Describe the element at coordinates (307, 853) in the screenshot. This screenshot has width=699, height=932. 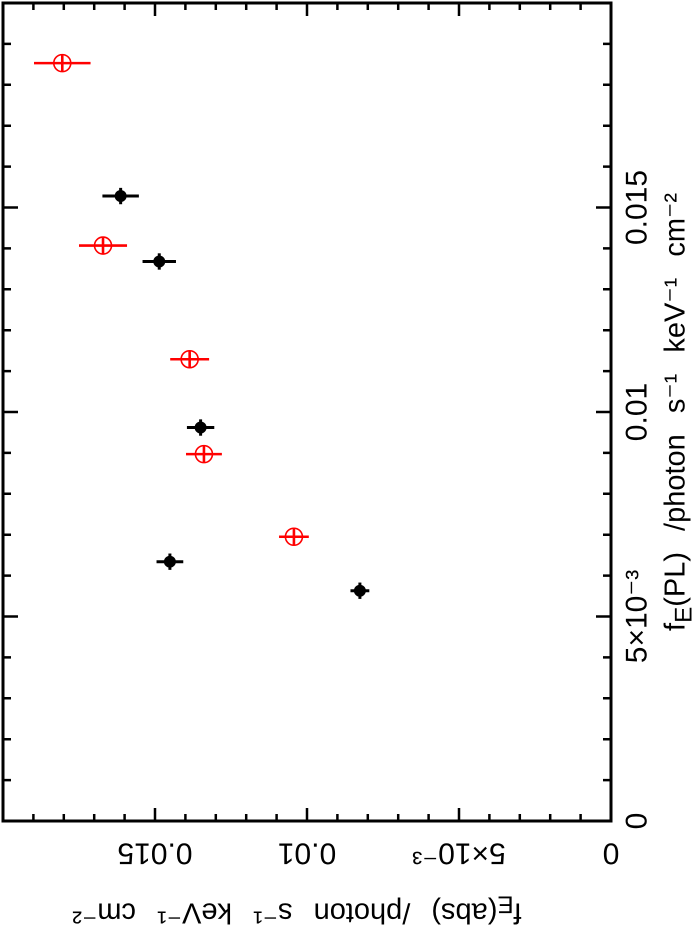
I see `x-tick-label: 0.01` at that location.